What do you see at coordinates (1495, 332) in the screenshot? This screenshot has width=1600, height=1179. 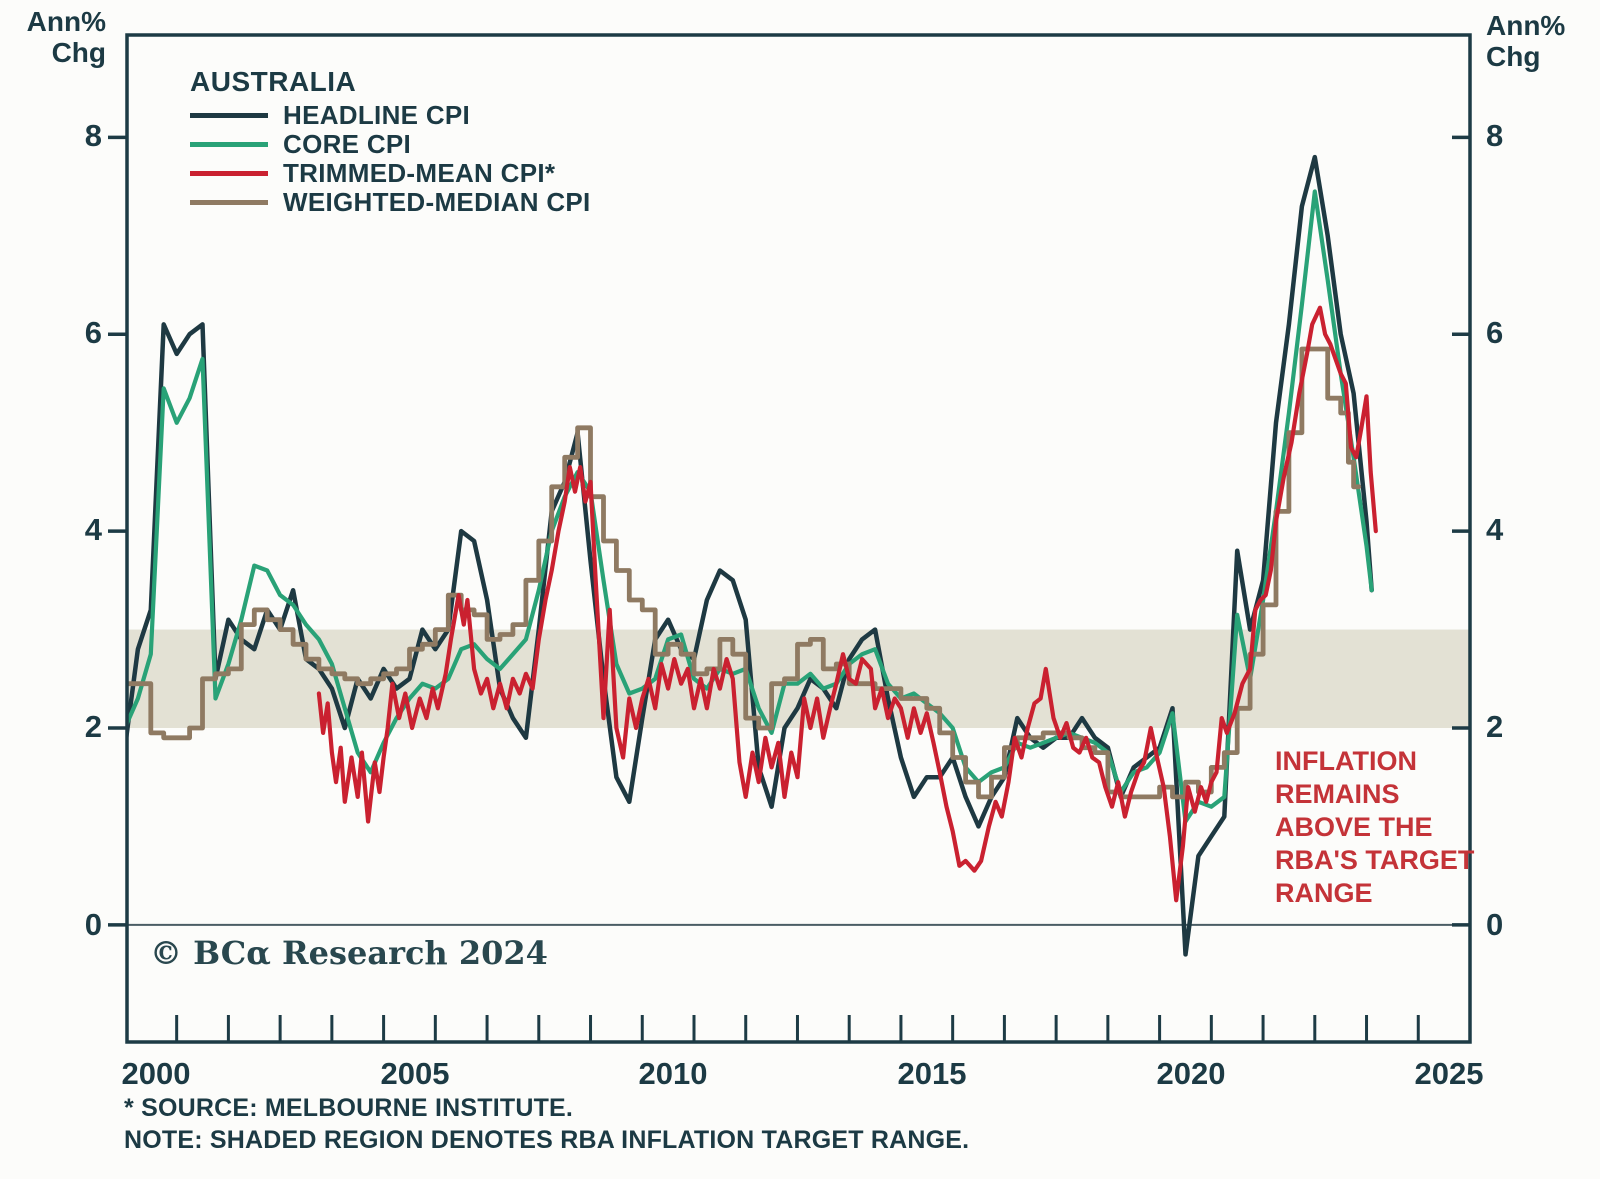 I see `y-tick-label-6-right: 6` at bounding box center [1495, 332].